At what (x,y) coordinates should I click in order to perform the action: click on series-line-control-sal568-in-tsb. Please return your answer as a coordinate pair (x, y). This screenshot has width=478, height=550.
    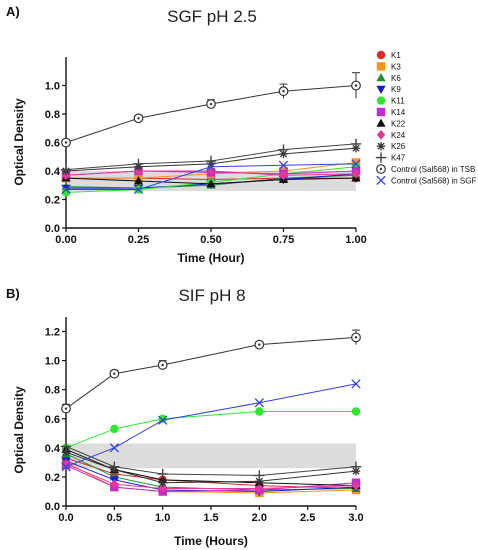
    Looking at the image, I should click on (211, 114).